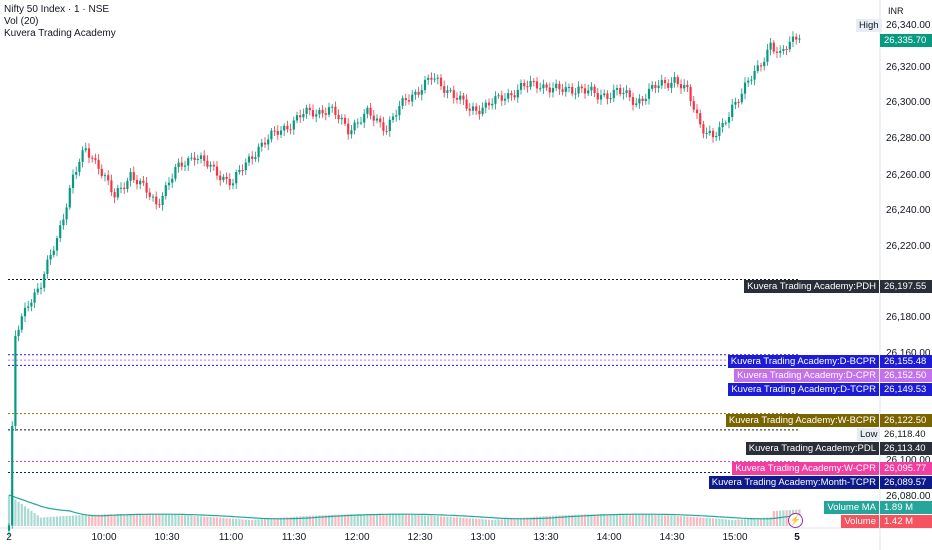 The width and height of the screenshot is (932, 550). What do you see at coordinates (57, 9) in the screenshot?
I see `symbol-title: Nifty 50 Index · 1 · NSE` at bounding box center [57, 9].